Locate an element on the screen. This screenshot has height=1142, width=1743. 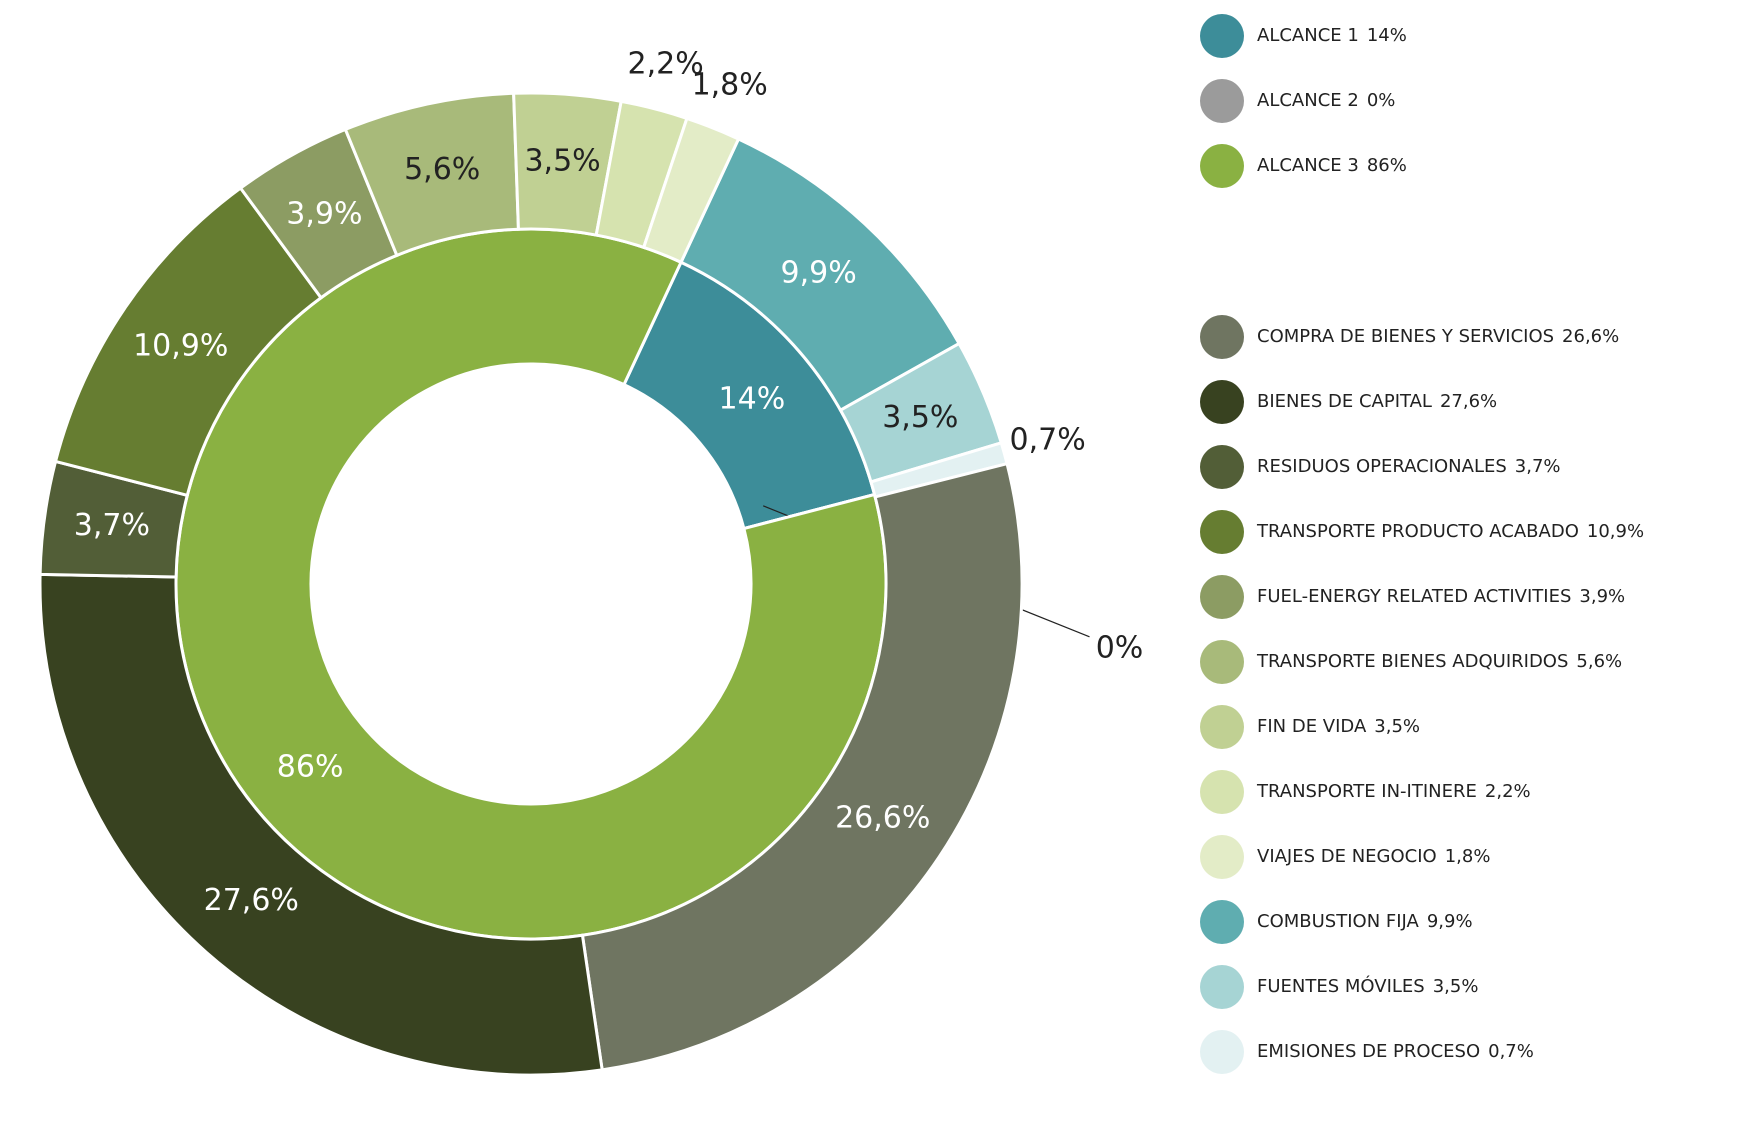
legend-value: 10,9% is located at coordinates (1615, 531).